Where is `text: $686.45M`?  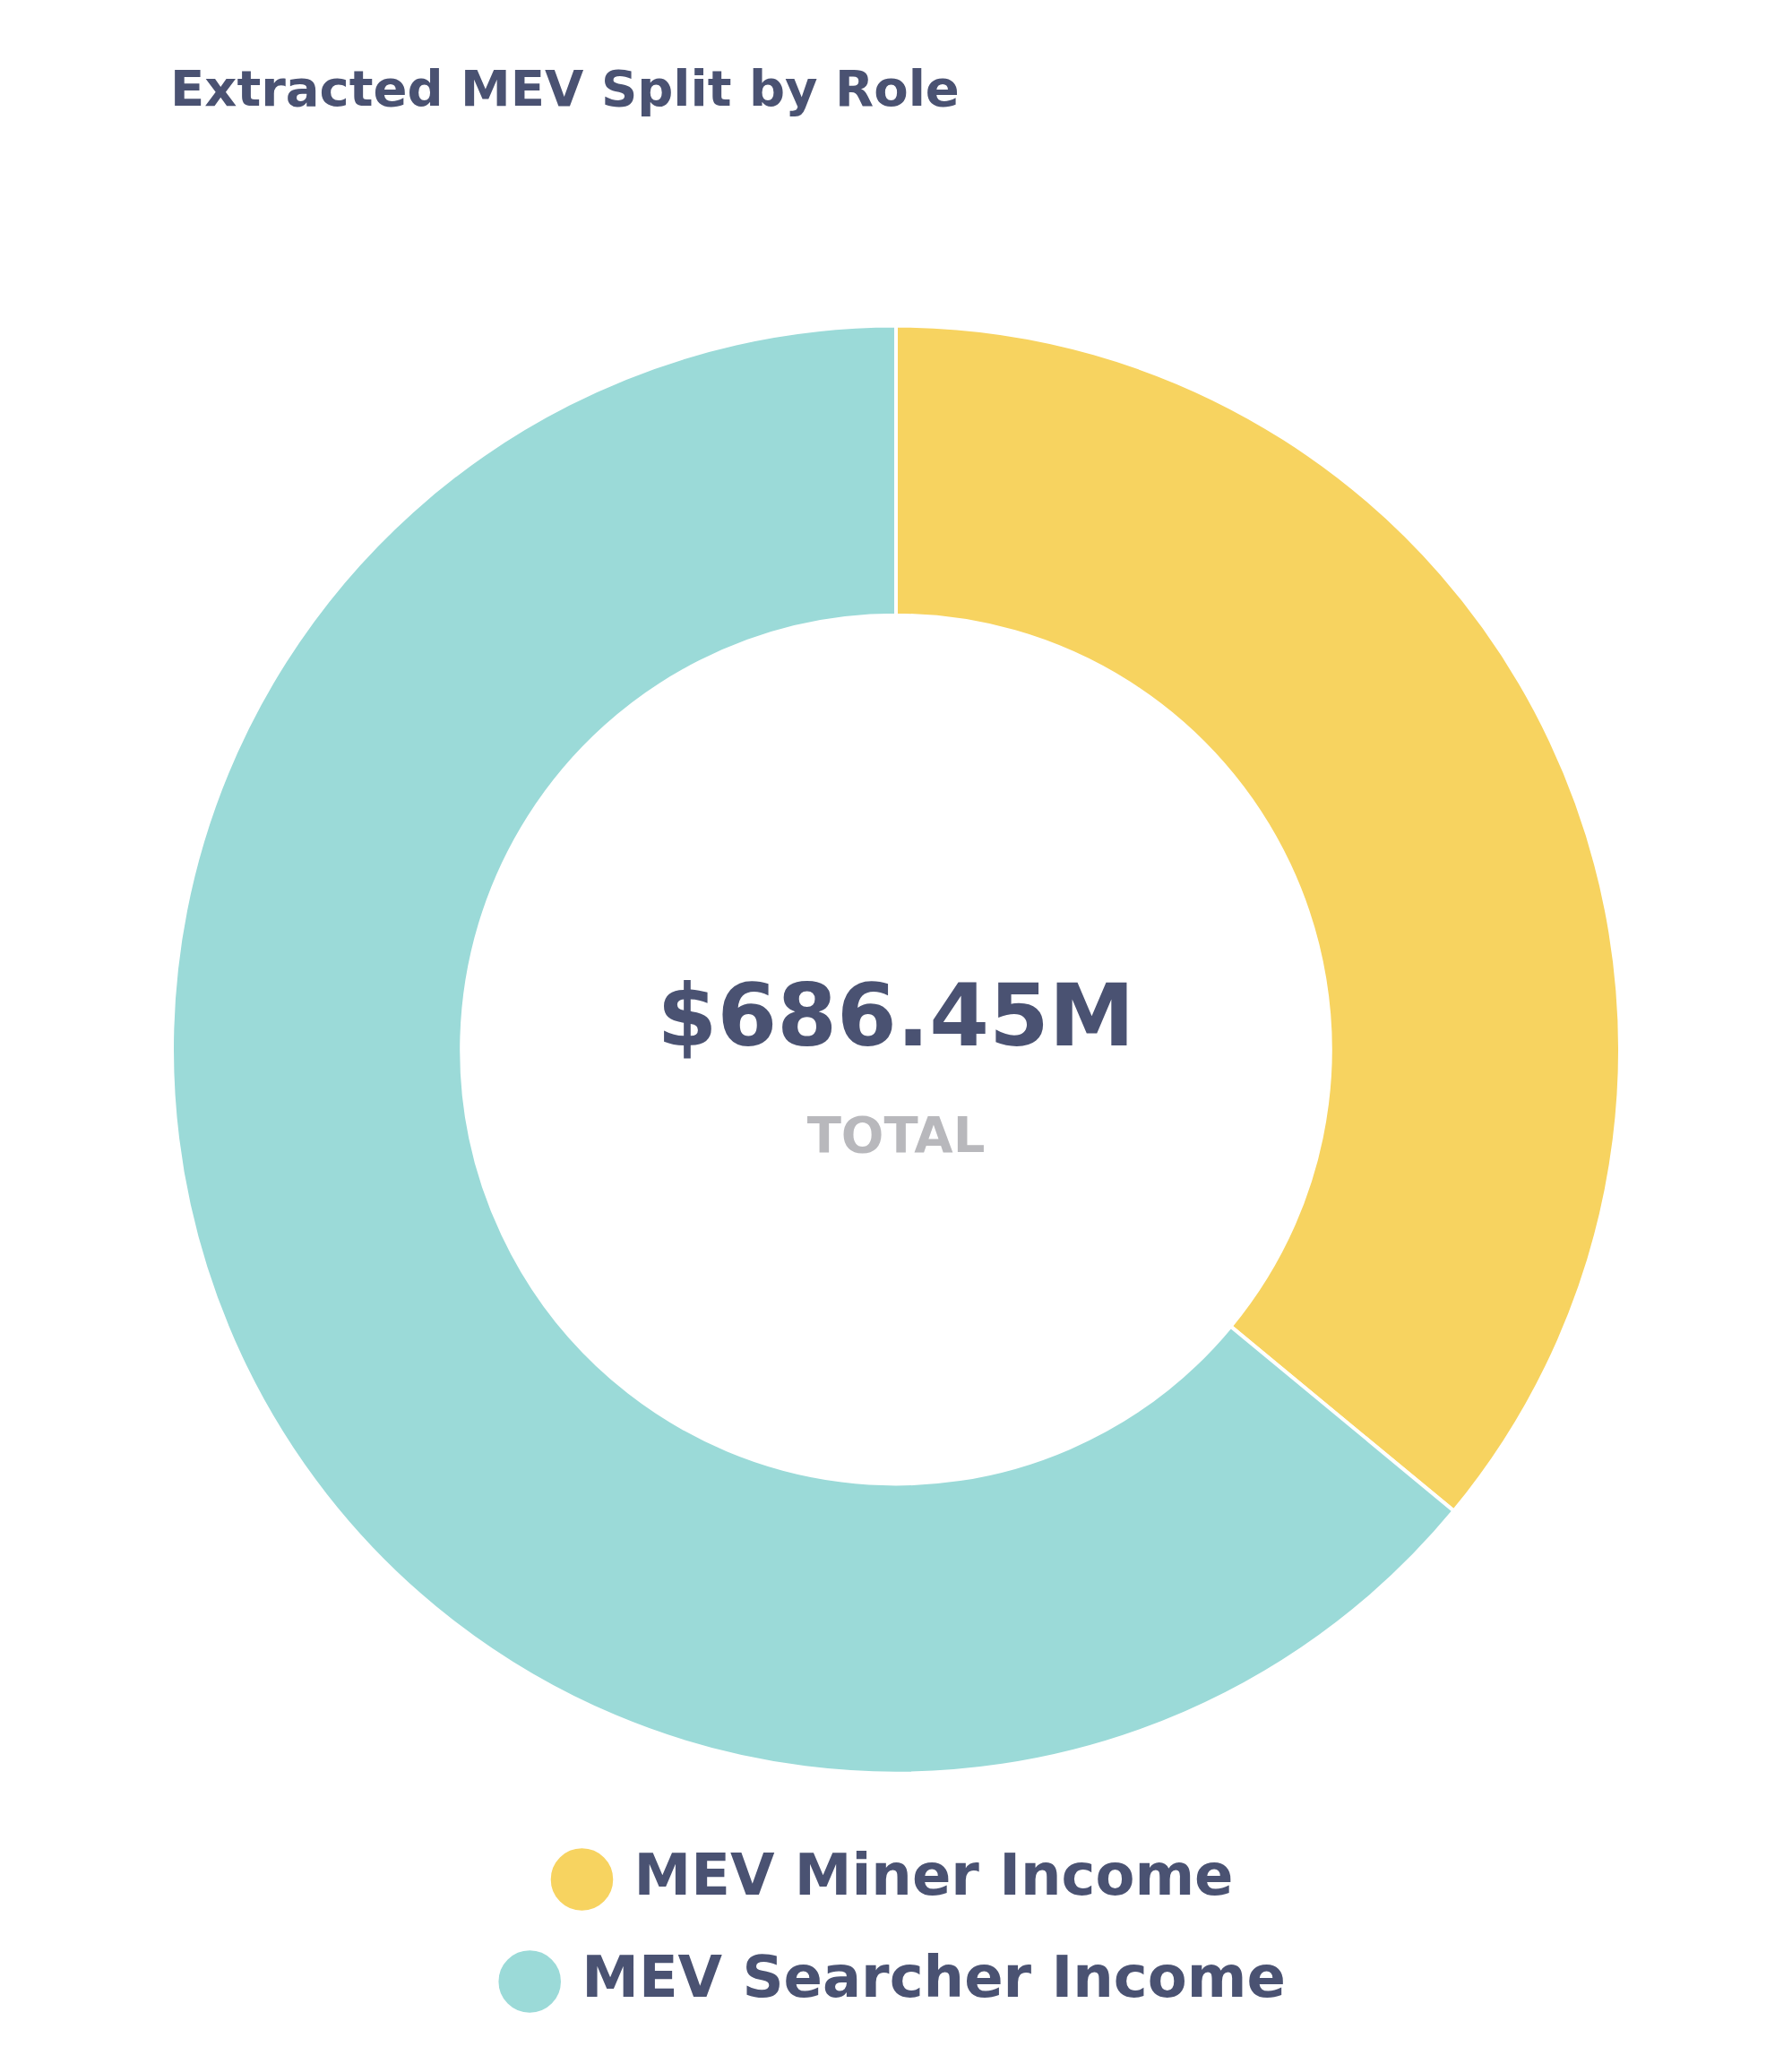 text: $686.45M is located at coordinates (896, 1016).